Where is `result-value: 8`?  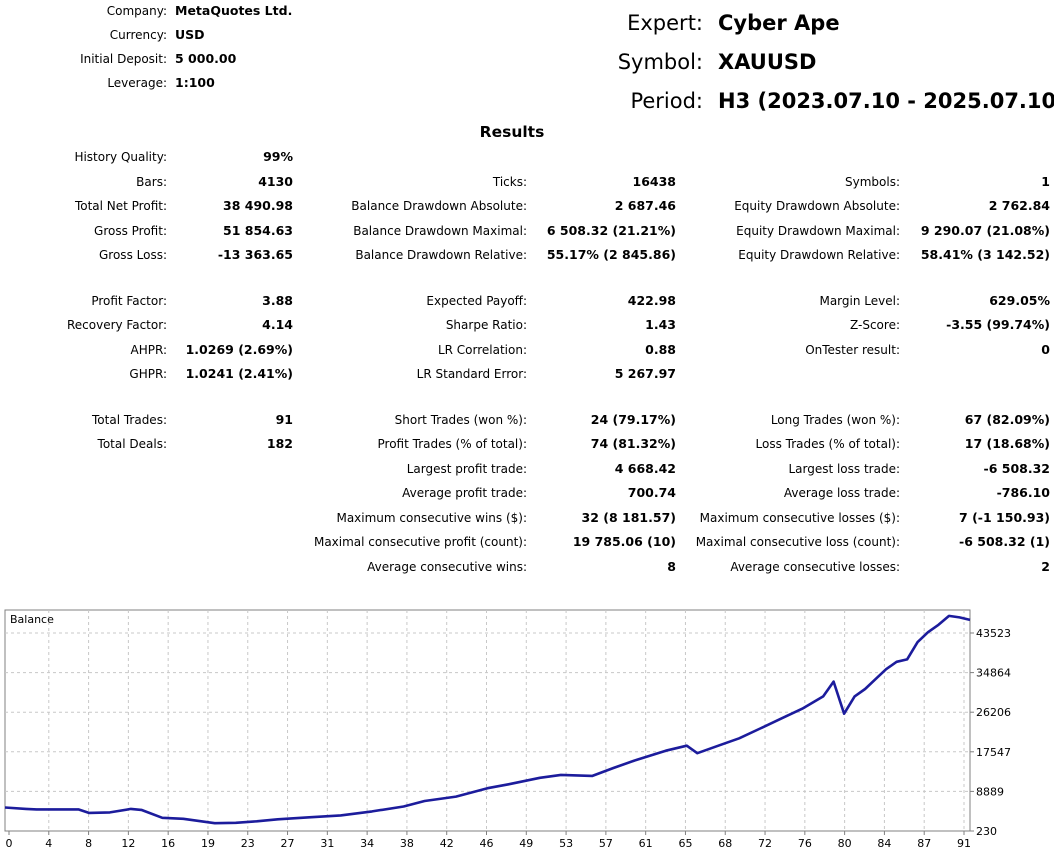
result-value: 8 is located at coordinates (671, 566).